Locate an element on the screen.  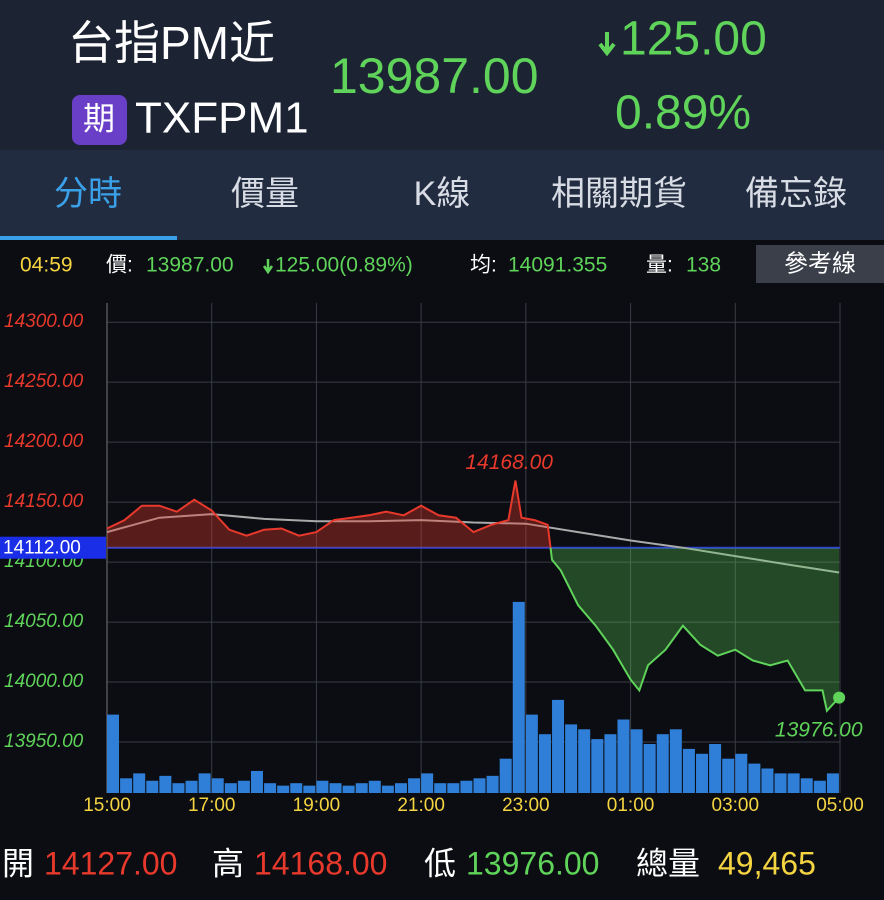
y-tick-label: 14300.00 is located at coordinates (44, 321).